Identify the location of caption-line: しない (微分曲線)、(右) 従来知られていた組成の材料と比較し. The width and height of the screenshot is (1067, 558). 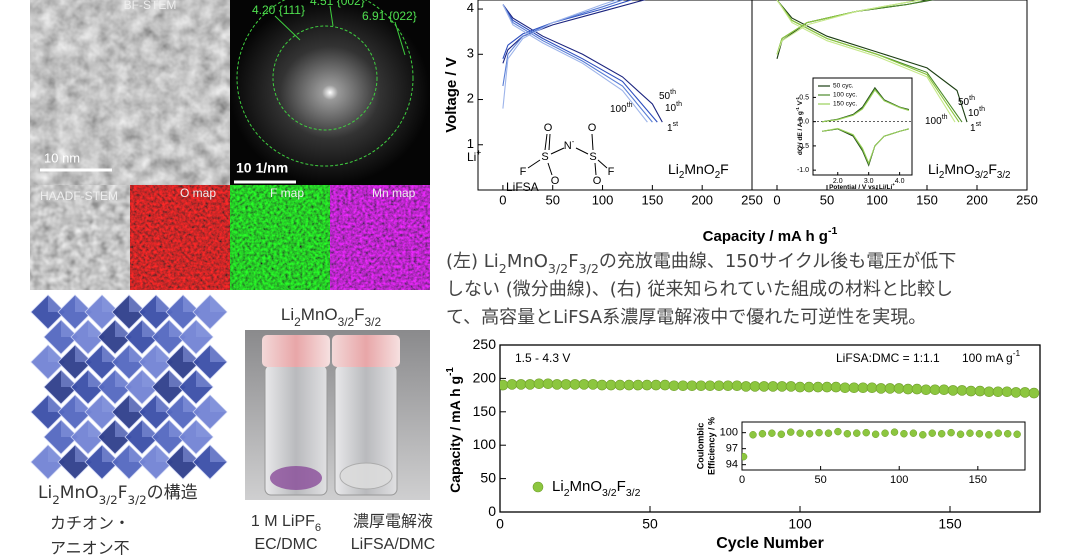
(699, 289).